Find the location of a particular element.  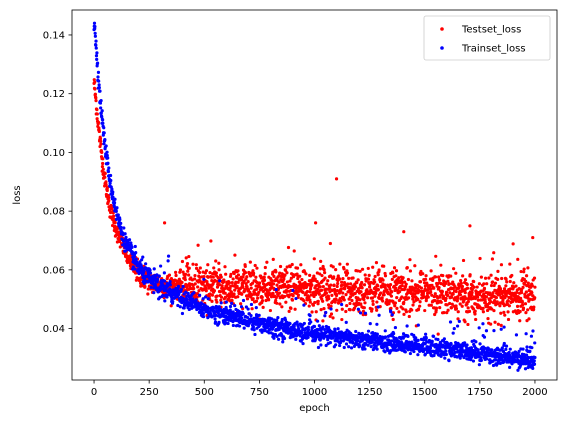

x-tick-label: 250 is located at coordinates (149, 392).